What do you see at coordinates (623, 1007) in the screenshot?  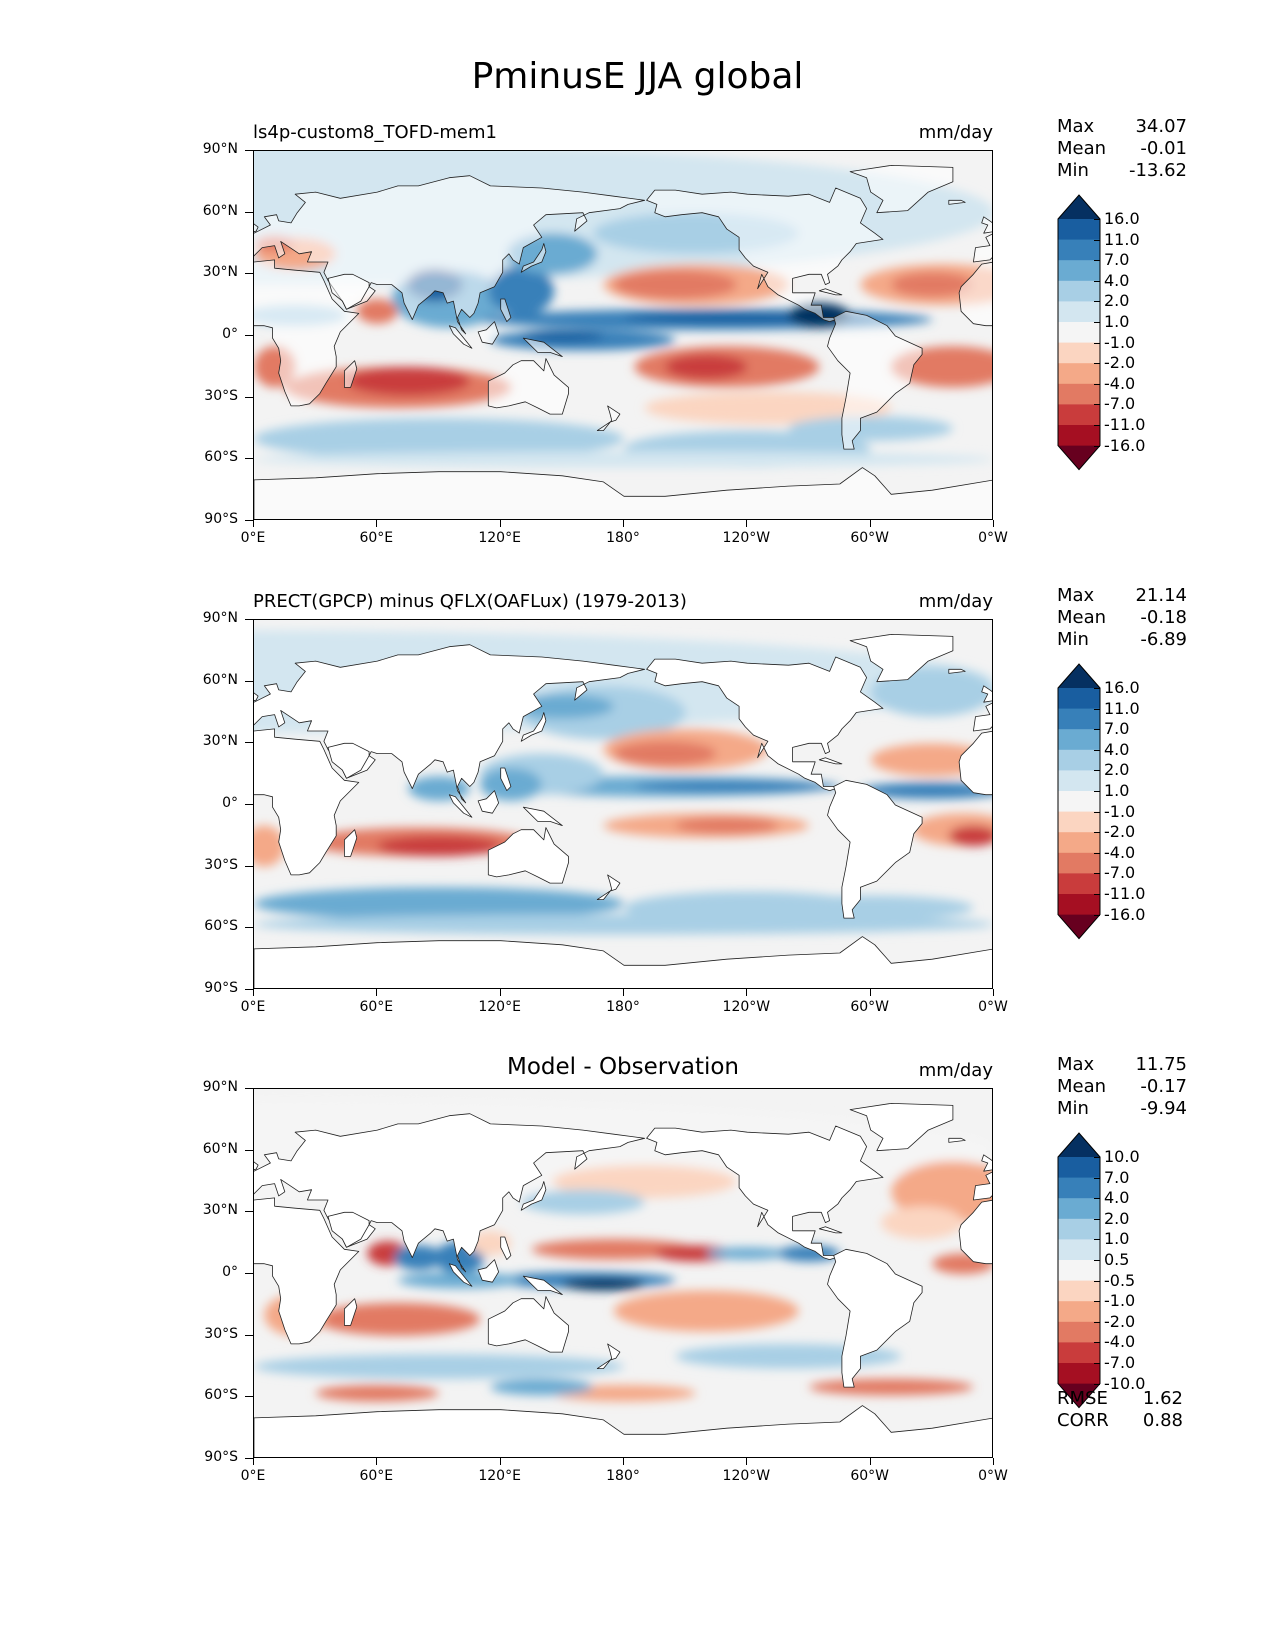 I see `lon-tick-label: 180°` at bounding box center [623, 1007].